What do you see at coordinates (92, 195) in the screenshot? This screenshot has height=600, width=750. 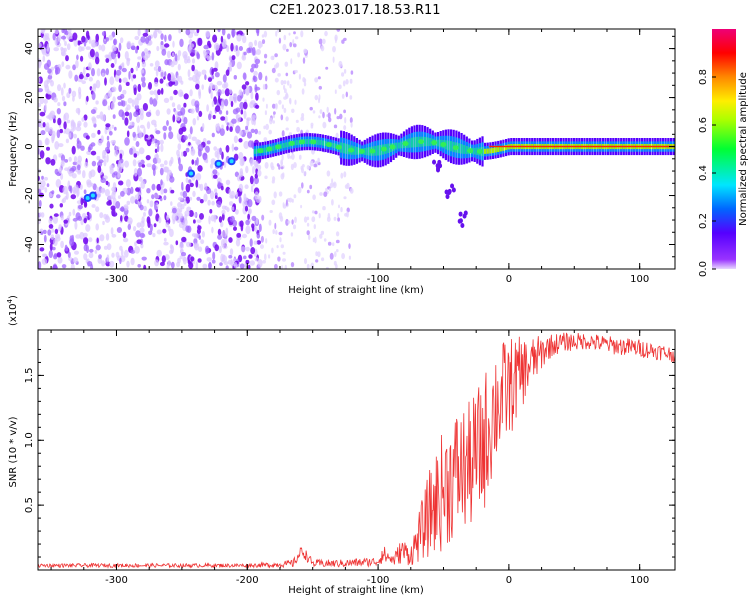 I see `bright-point` at bounding box center [92, 195].